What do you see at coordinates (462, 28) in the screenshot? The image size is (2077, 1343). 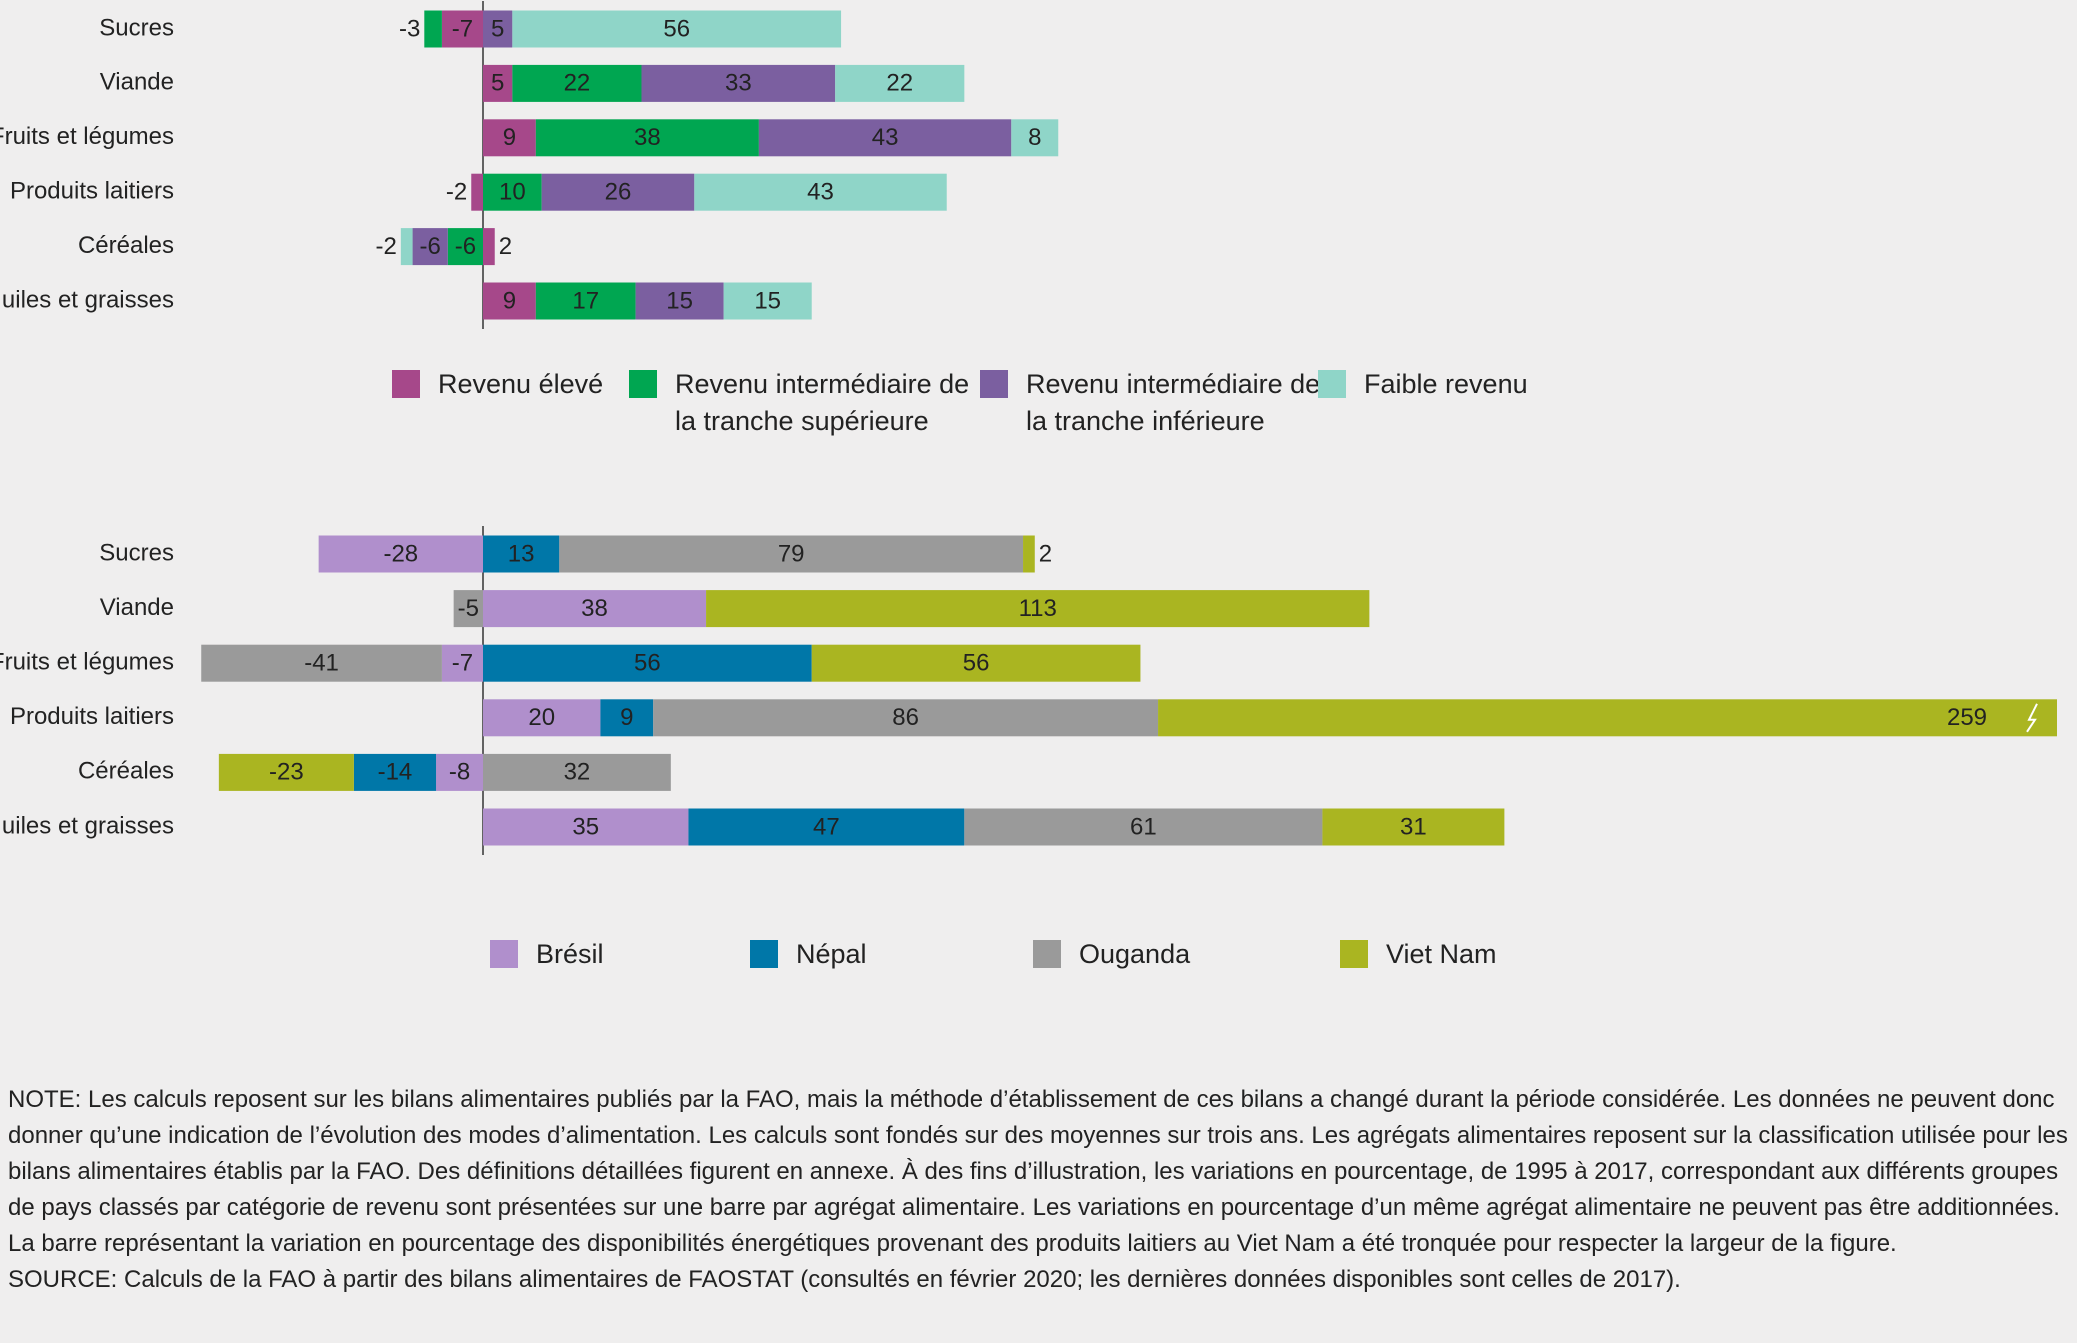 I see `value-label: -7` at bounding box center [462, 28].